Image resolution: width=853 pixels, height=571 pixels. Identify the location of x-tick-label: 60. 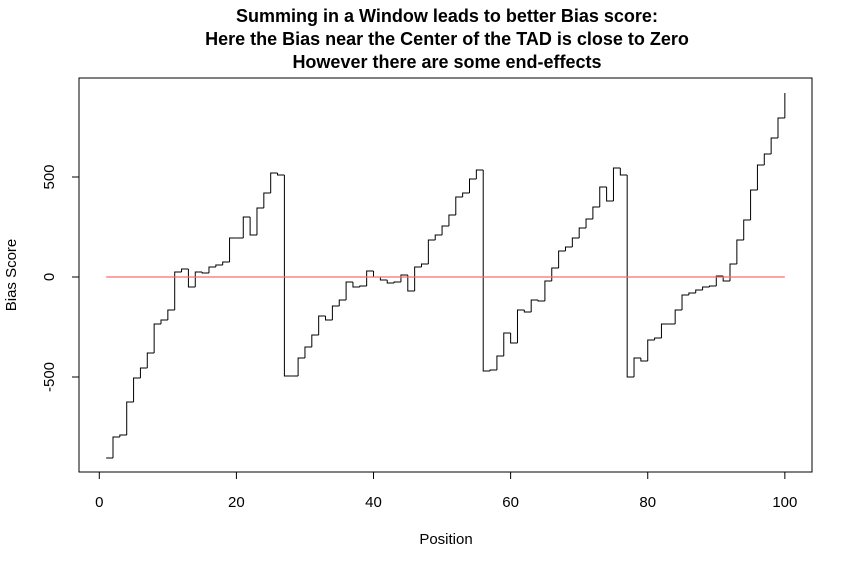
(510, 502).